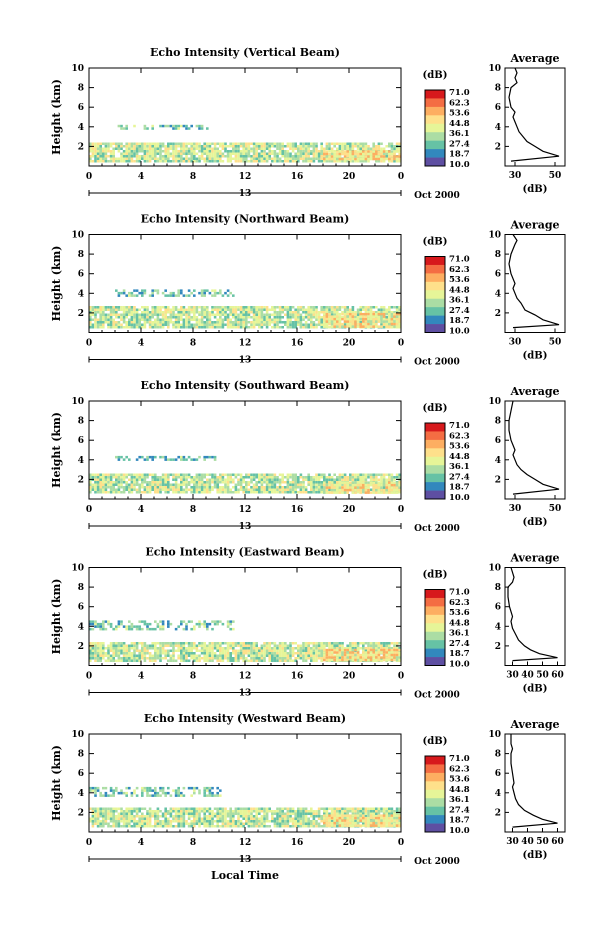 This screenshot has height=929, width=616. What do you see at coordinates (512, 676) in the screenshot?
I see `avg-x-tick-label: 30` at bounding box center [512, 676].